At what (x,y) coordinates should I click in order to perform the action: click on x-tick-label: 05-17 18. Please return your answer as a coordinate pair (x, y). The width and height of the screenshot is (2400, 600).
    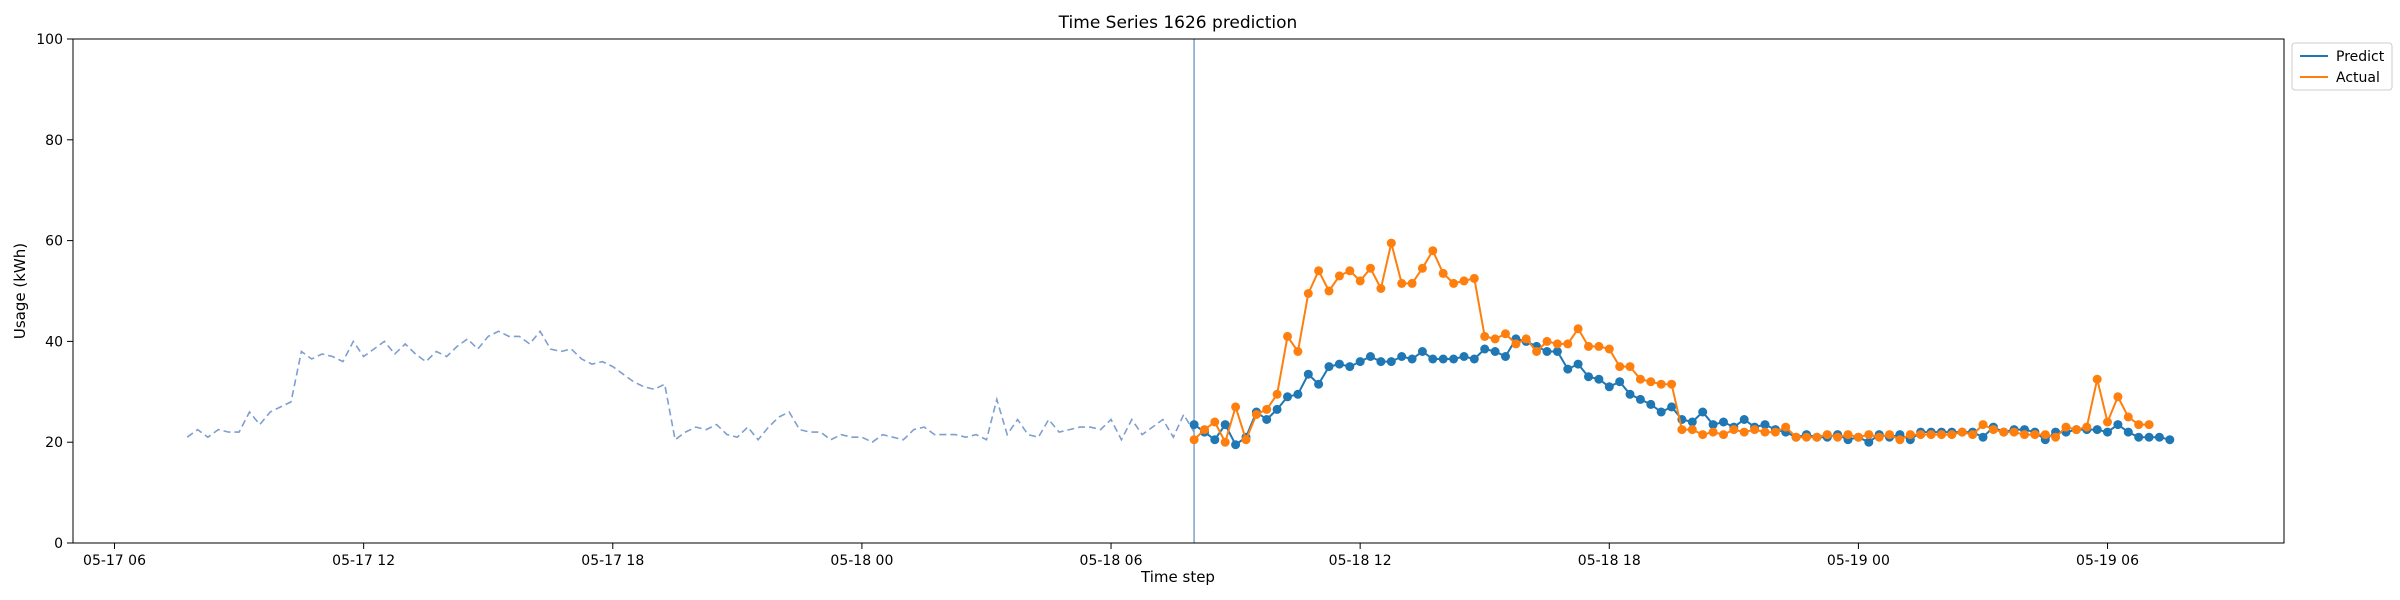
    Looking at the image, I should click on (612, 561).